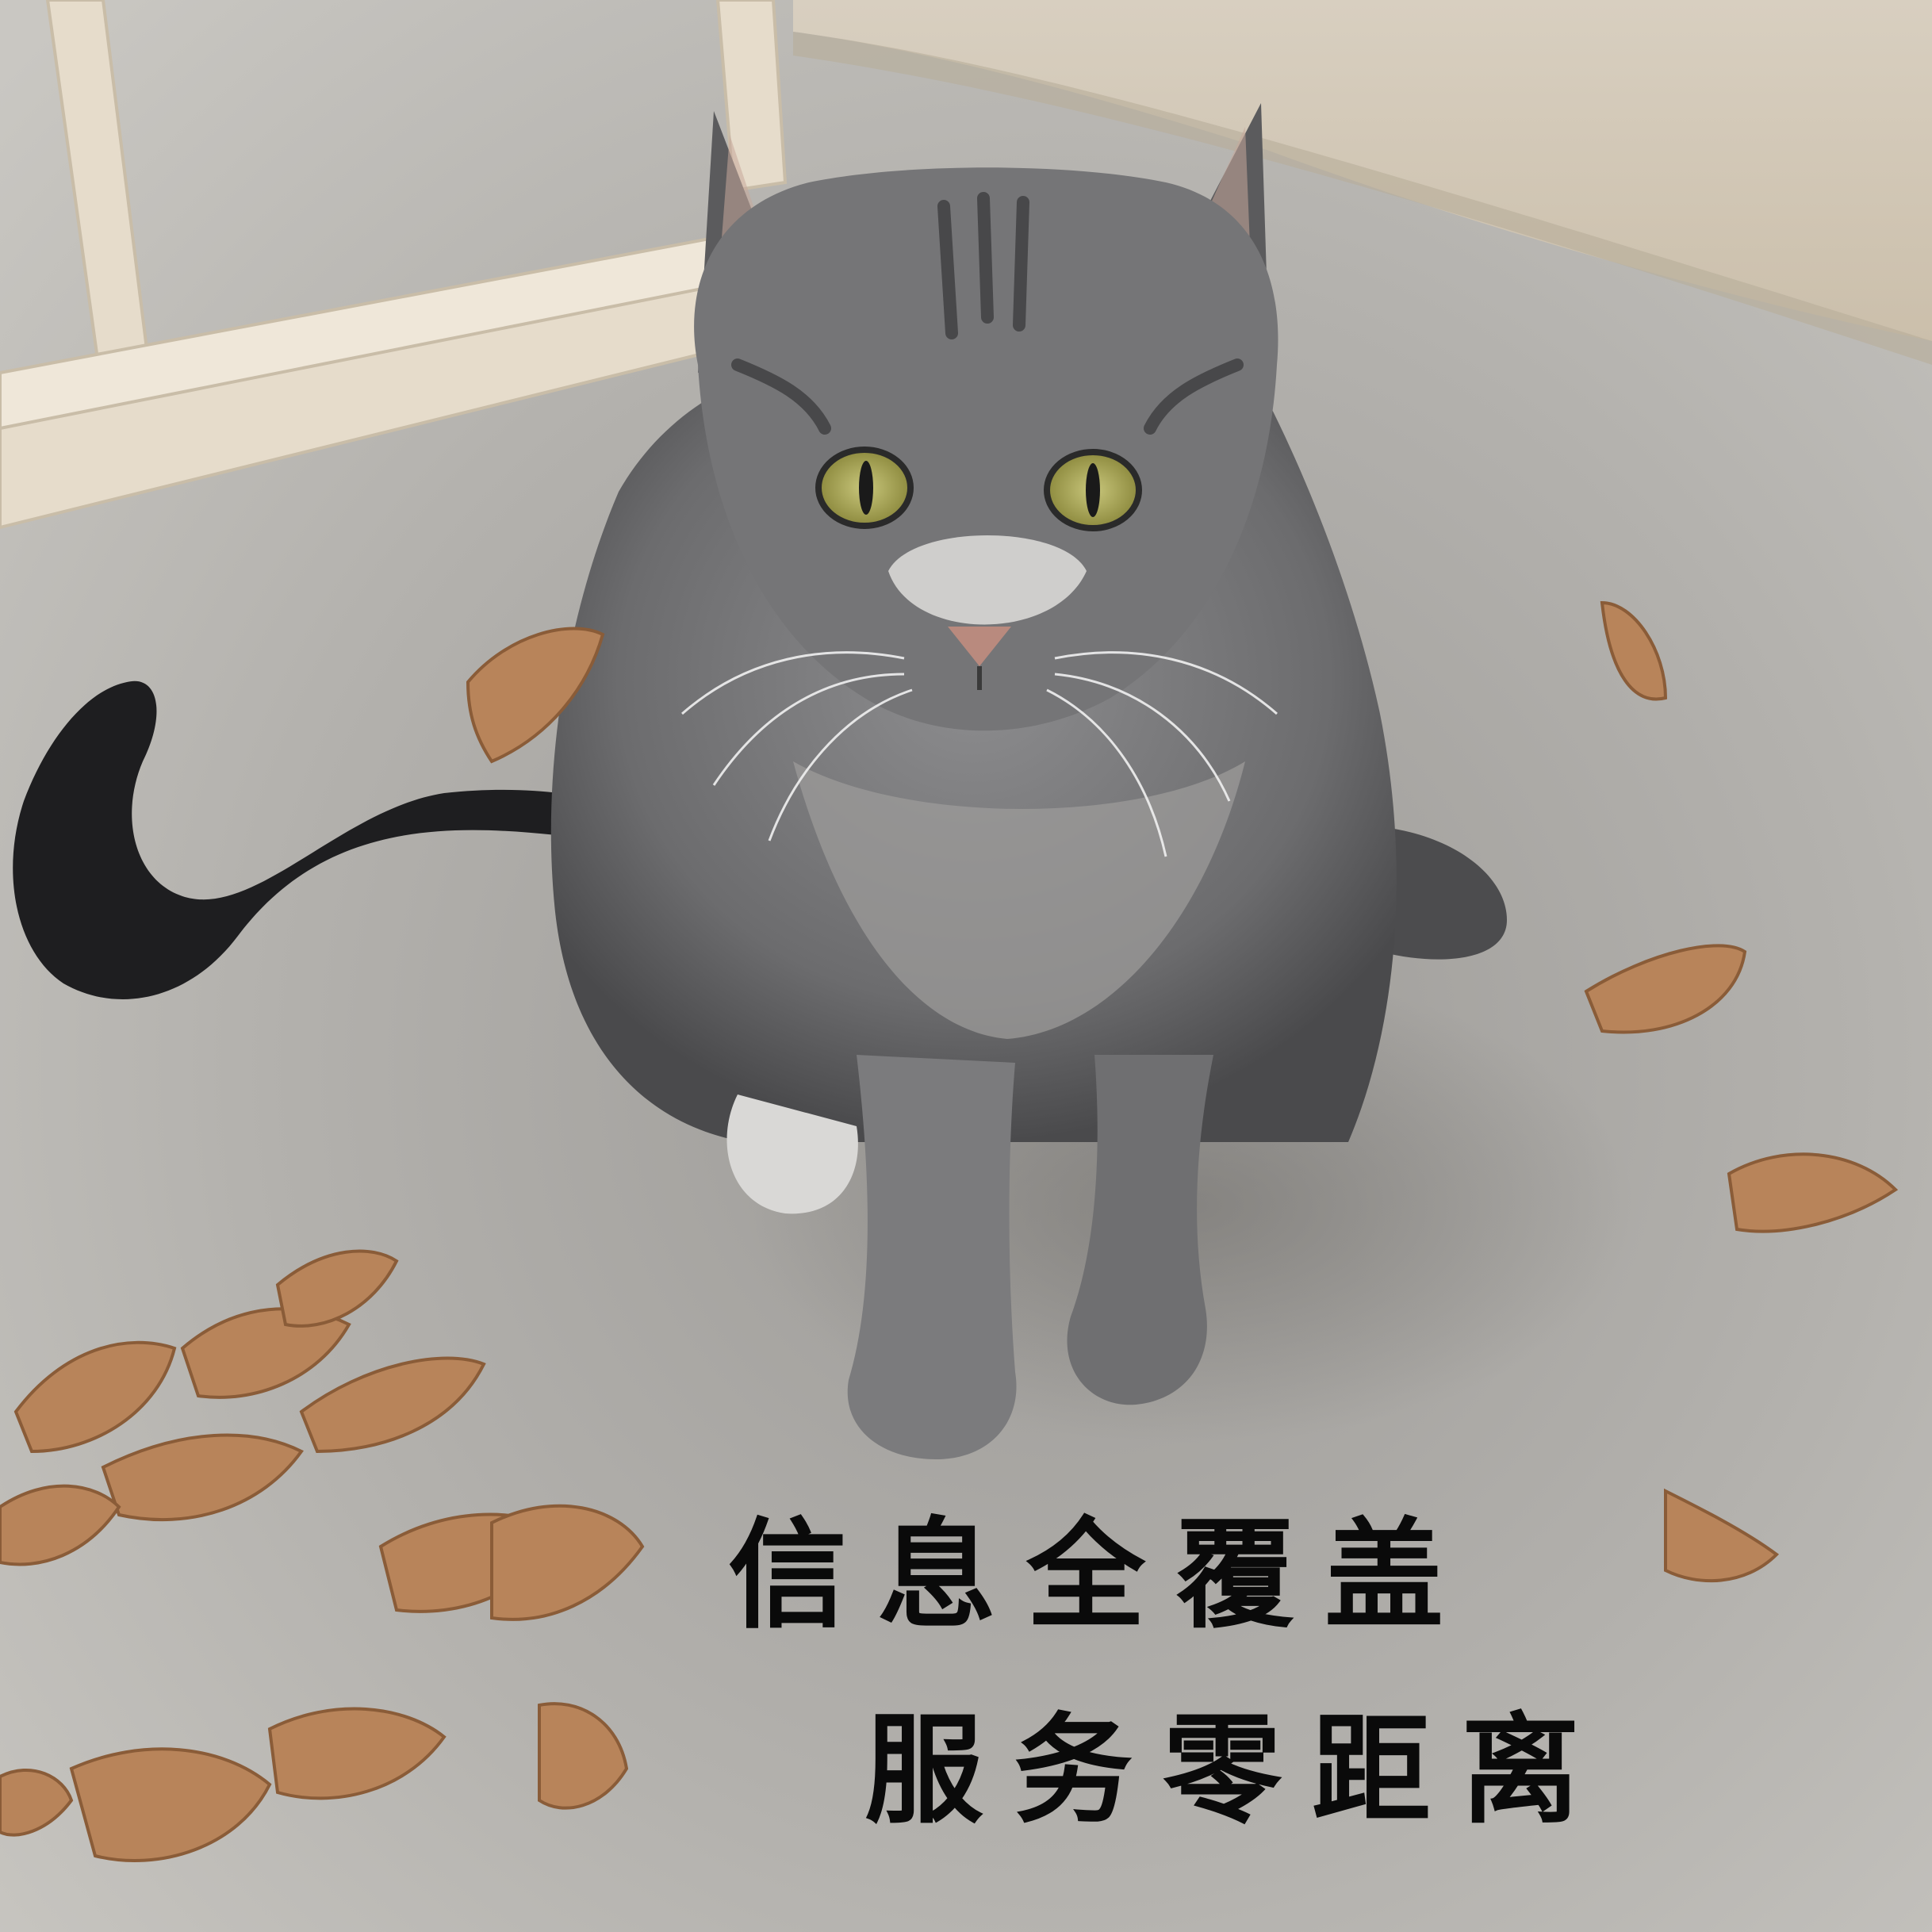 The image size is (1932, 1932). I want to click on cat-front-right-leg, so click(1140, 1230).